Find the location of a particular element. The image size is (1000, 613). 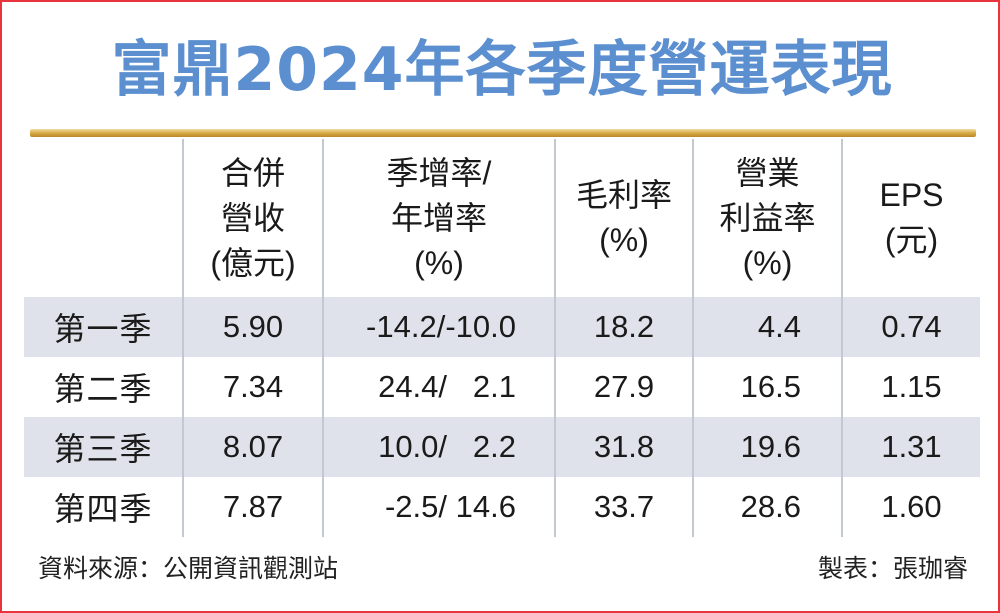

yoy-value: -10.0 is located at coordinates (480, 326).